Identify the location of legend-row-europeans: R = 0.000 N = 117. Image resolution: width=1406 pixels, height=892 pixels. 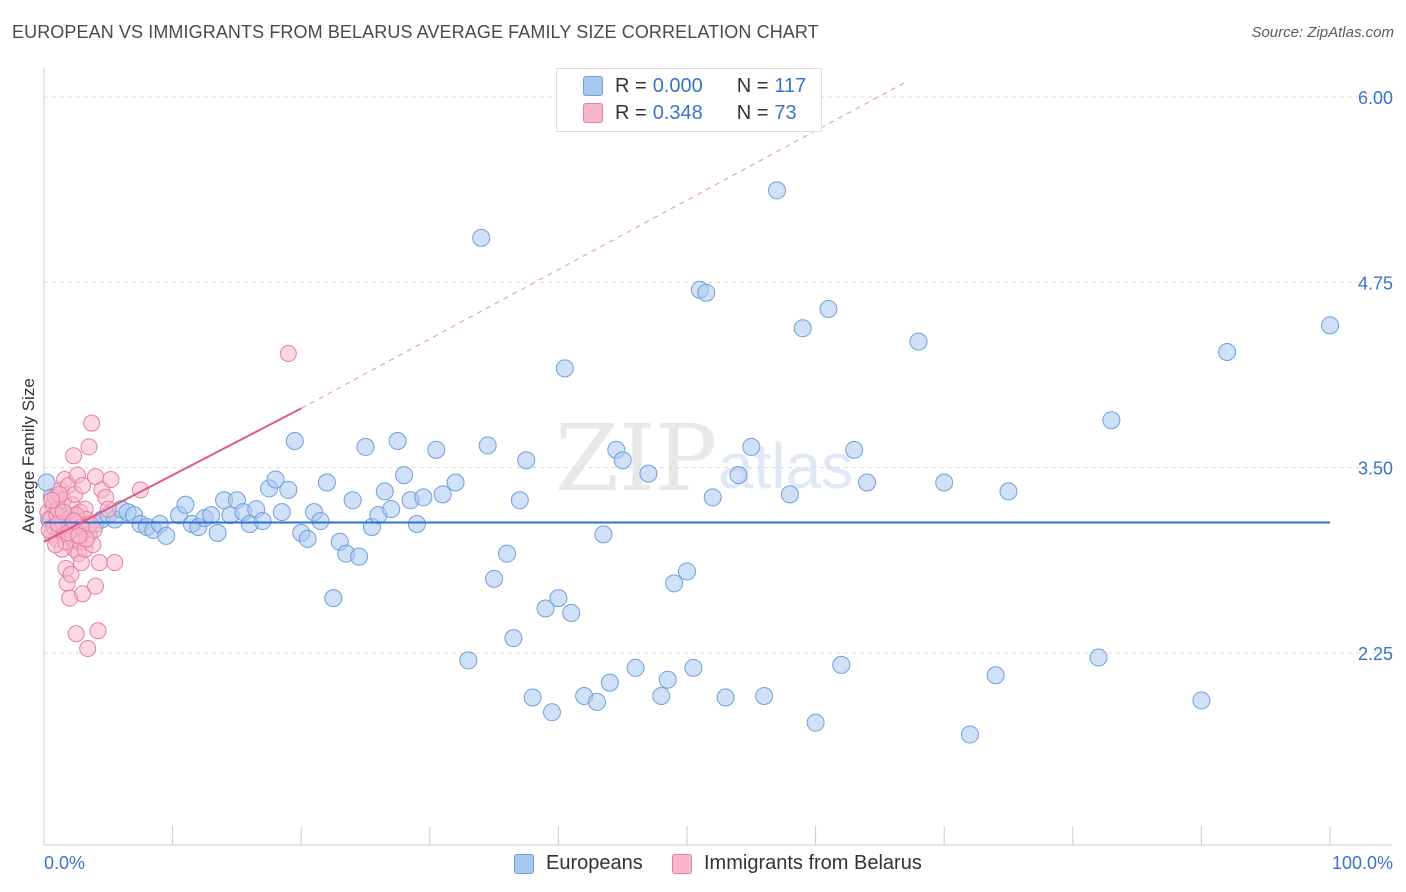
(694, 86).